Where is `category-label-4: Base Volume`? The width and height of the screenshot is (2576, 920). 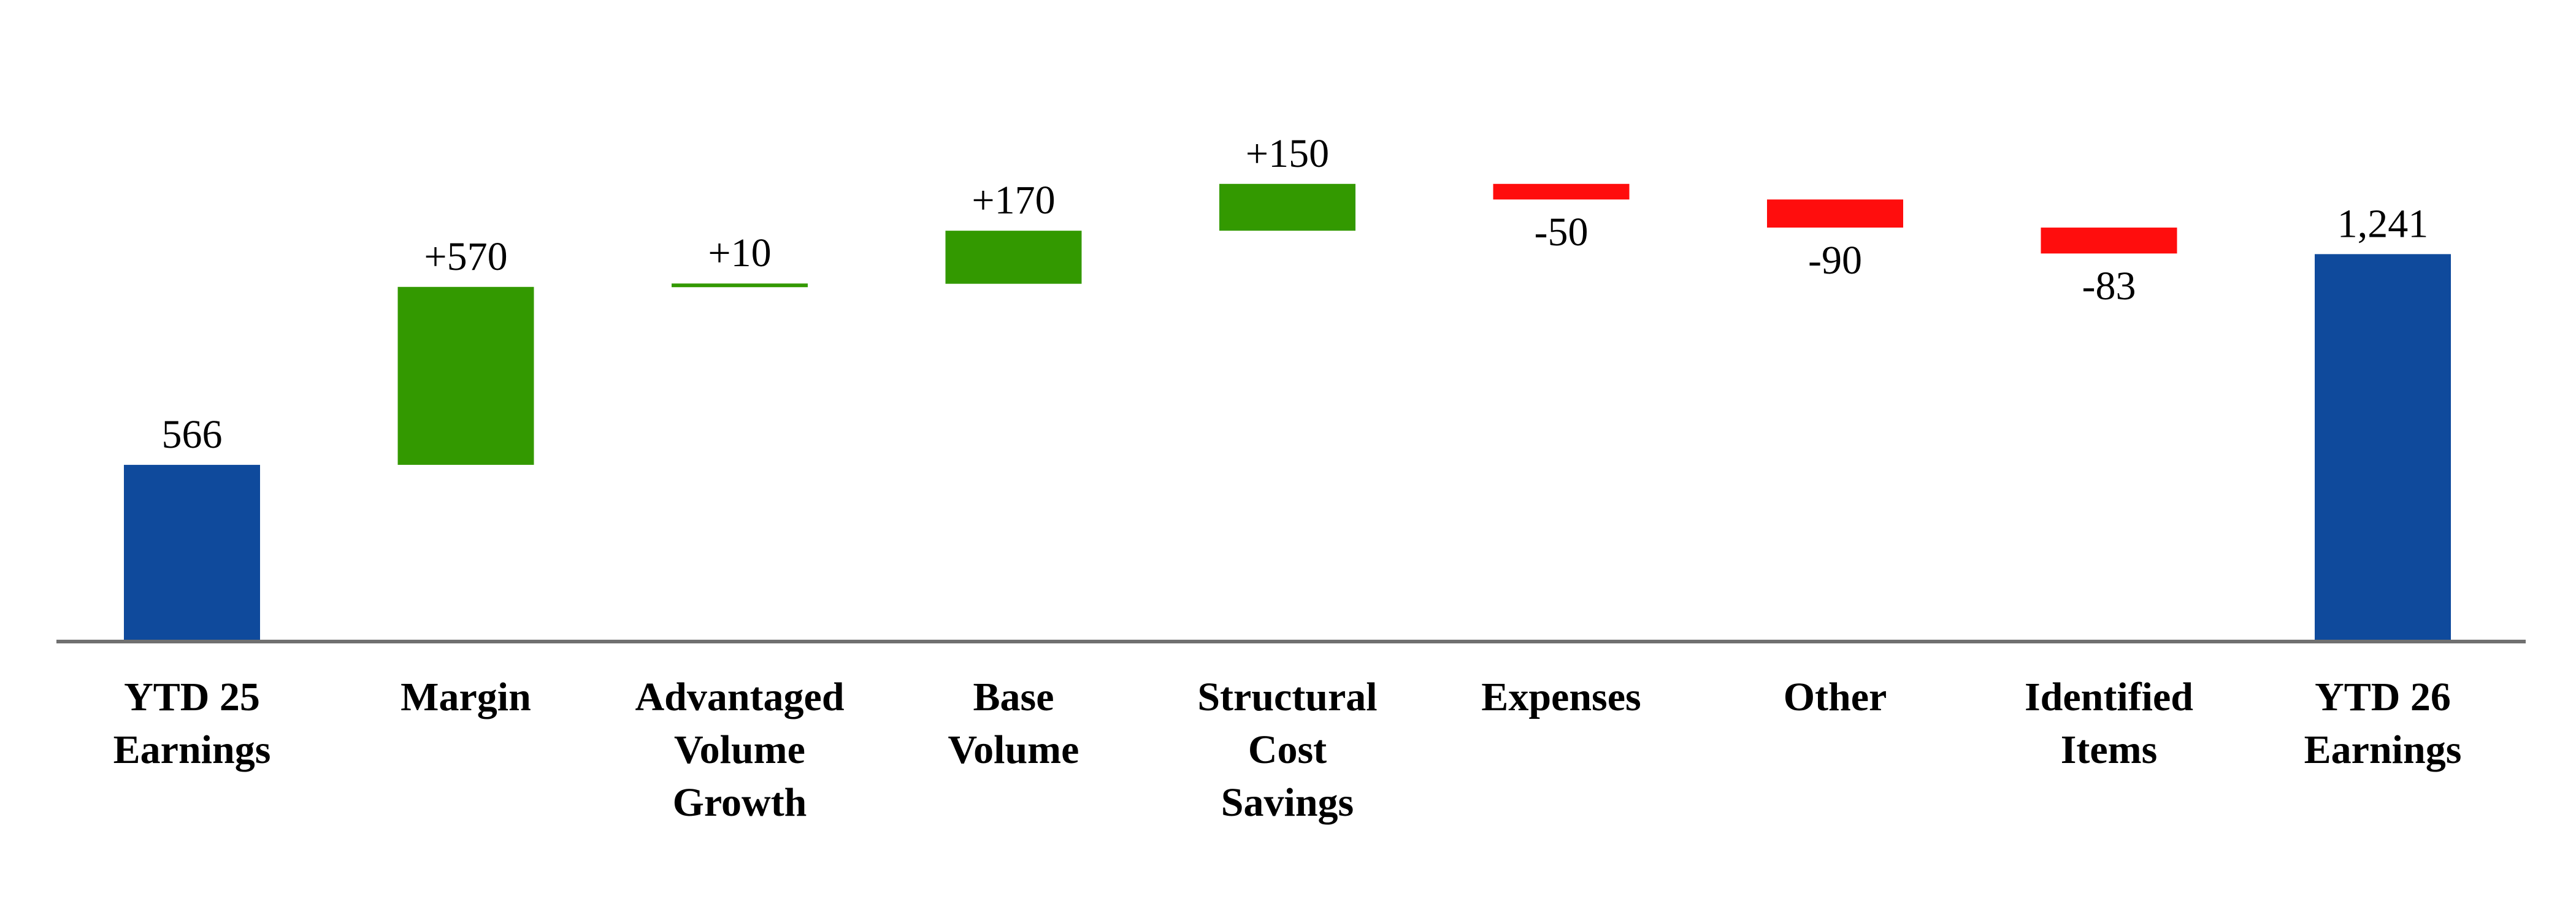 category-label-4: Base Volume is located at coordinates (1013, 723).